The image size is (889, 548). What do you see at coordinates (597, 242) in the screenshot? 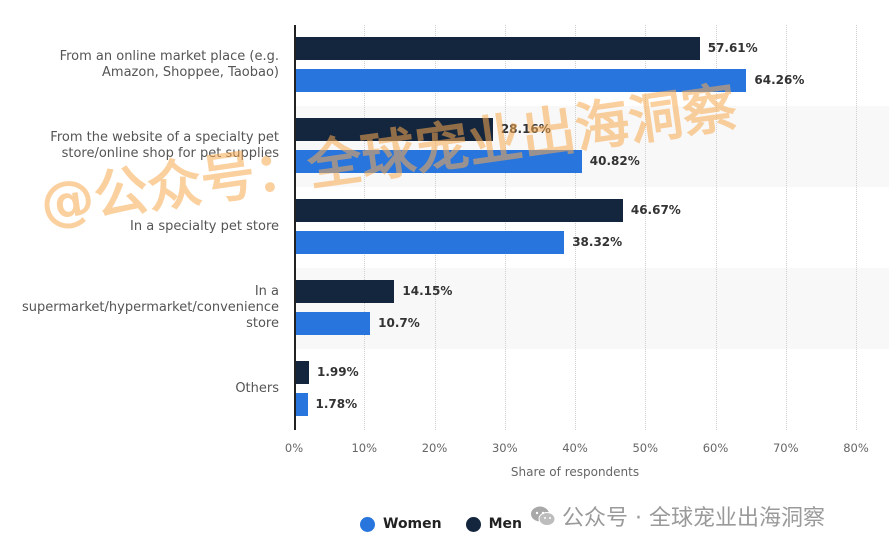
I see `value-label-women: 38.32%` at bounding box center [597, 242].